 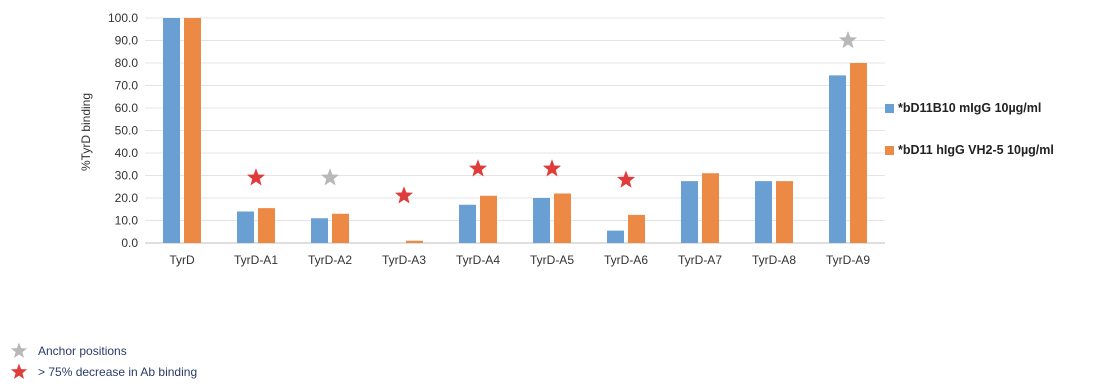 I want to click on y-tick-label: 10.0, so click(x=127, y=221).